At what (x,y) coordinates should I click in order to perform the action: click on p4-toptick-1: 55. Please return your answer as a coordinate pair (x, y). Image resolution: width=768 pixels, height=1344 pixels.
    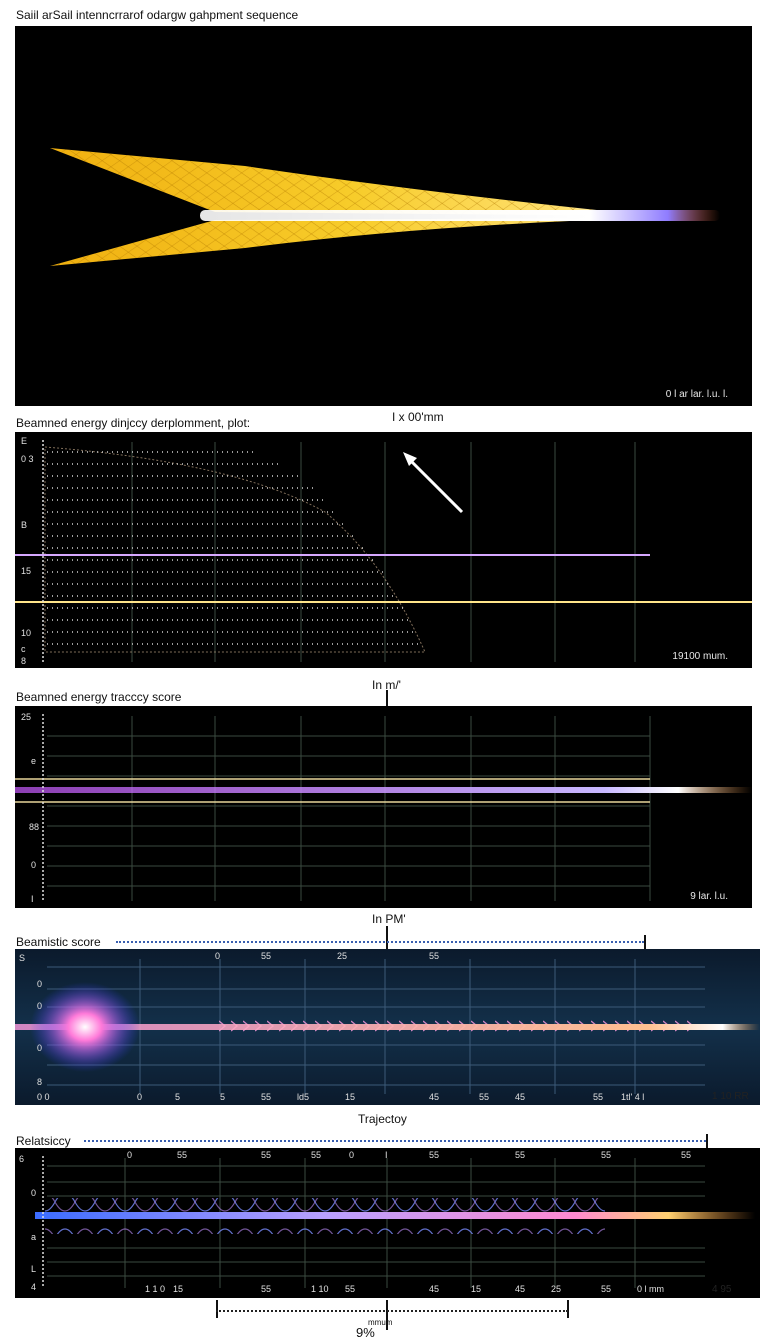
    Looking at the image, I should click on (266, 956).